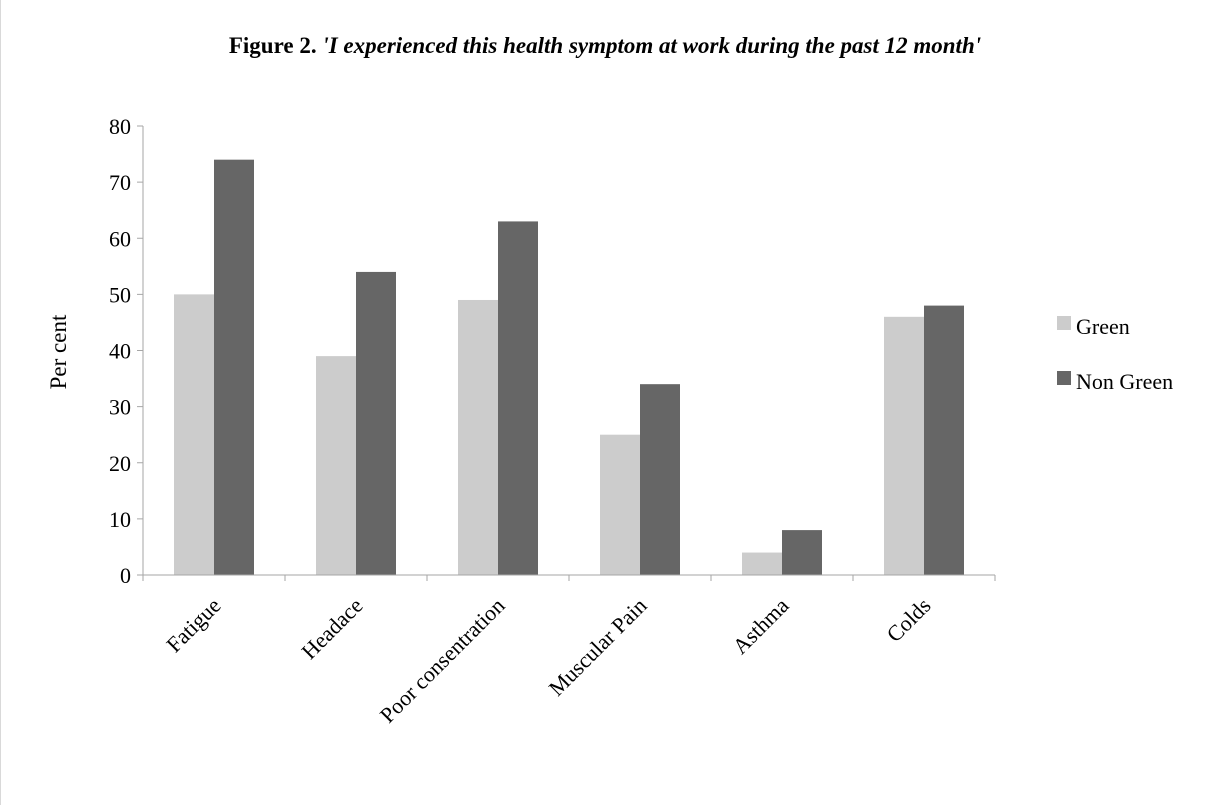 The image size is (1208, 805). What do you see at coordinates (125, 575) in the screenshot?
I see `y-tick-label: 0` at bounding box center [125, 575].